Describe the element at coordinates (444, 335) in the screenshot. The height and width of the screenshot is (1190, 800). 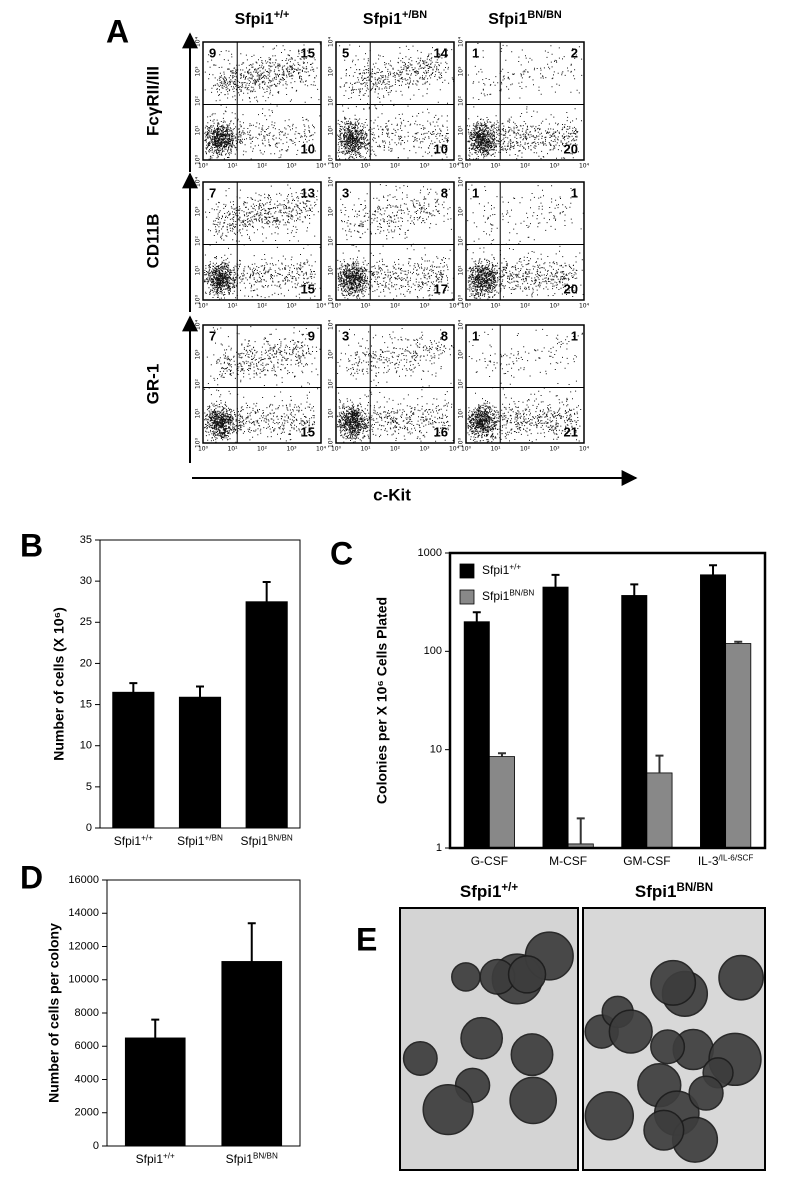
I see `quadrant-value: 8` at that location.